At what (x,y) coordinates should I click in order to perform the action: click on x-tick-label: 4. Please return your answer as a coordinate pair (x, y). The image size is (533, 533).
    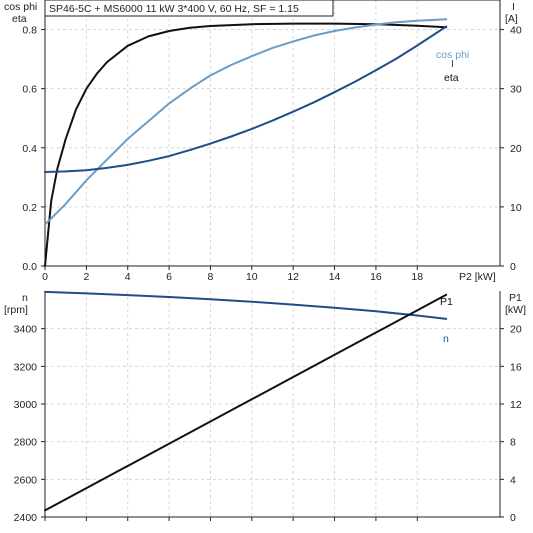
    Looking at the image, I should click on (128, 277).